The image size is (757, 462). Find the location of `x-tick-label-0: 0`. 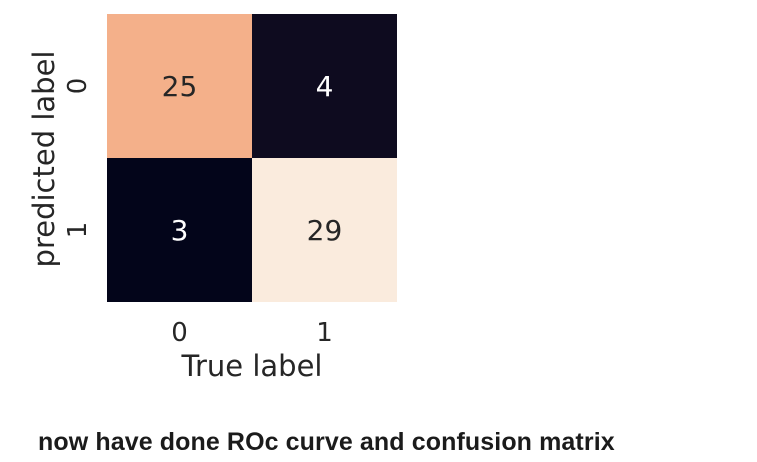

x-tick-label-0: 0 is located at coordinates (179, 333).